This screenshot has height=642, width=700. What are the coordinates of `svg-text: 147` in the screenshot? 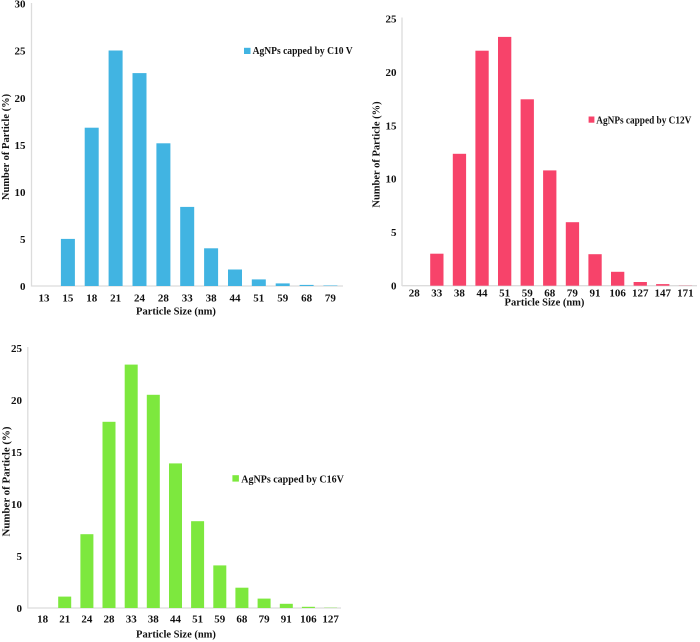 It's located at (663, 294).